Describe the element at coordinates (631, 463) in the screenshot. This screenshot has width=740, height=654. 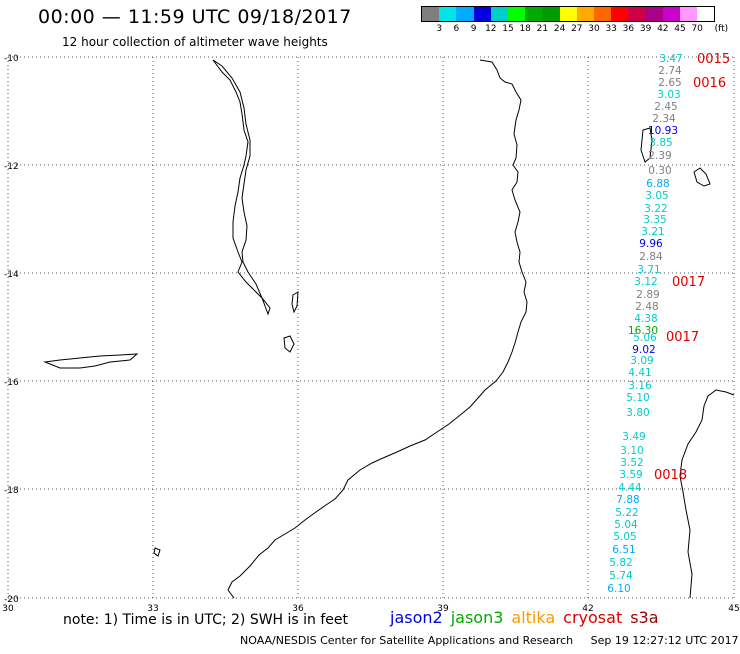
I see `wave-height-value: 3.52` at that location.